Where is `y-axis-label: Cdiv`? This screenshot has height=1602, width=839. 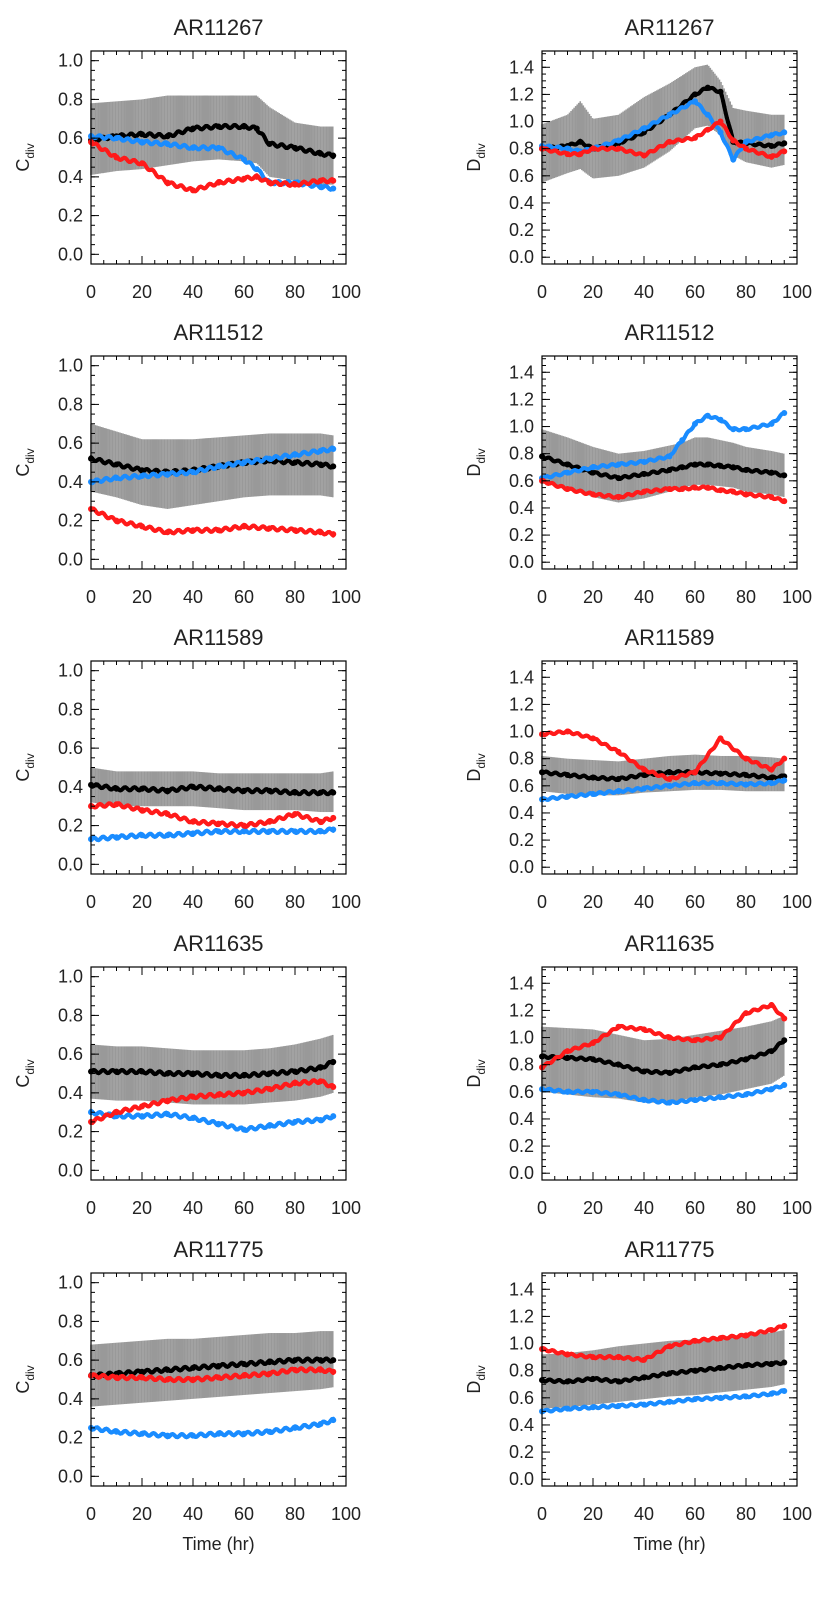
y-axis-label: Cdiv is located at coordinates (25, 462).